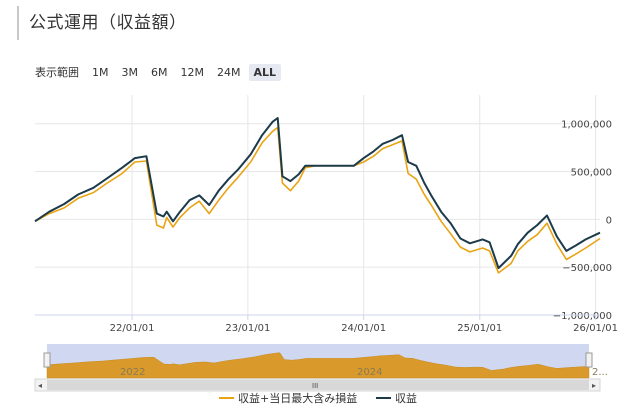 Image resolution: width=637 pixels, height=420 pixels. Describe the element at coordinates (315, 386) in the screenshot. I see `scrollbar-grip: III` at that location.